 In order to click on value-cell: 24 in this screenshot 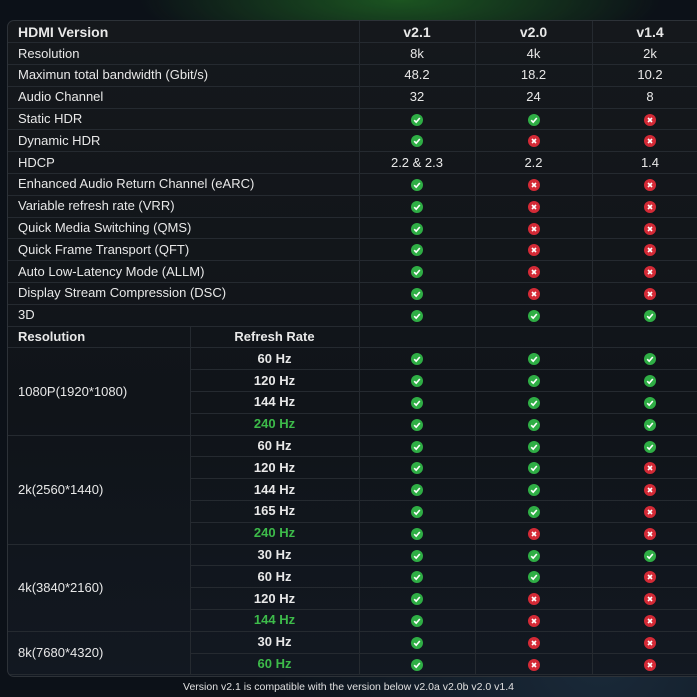, I will do `click(534, 97)`.